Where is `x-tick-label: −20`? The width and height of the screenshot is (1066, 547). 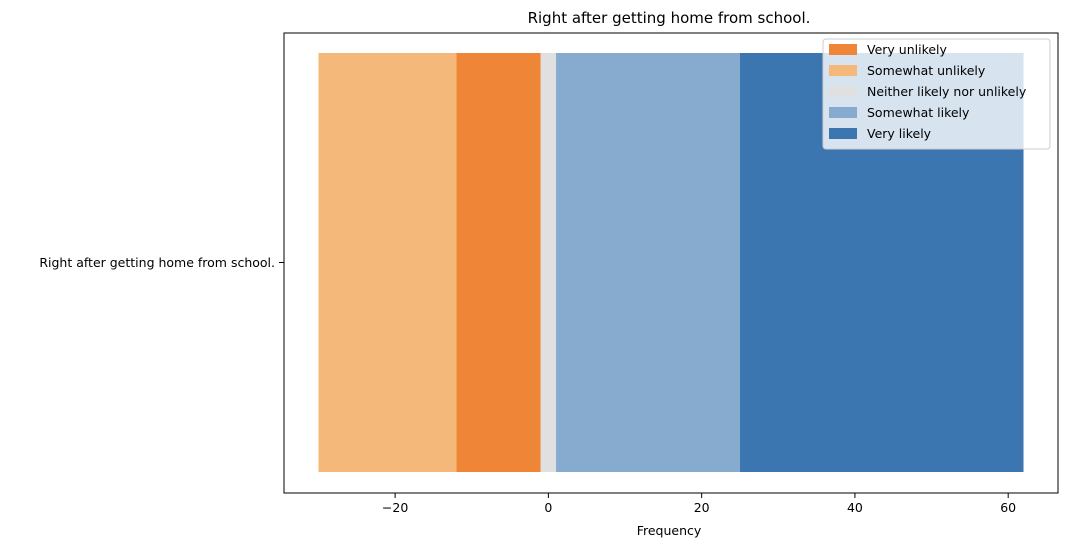
x-tick-label: −20 is located at coordinates (395, 507).